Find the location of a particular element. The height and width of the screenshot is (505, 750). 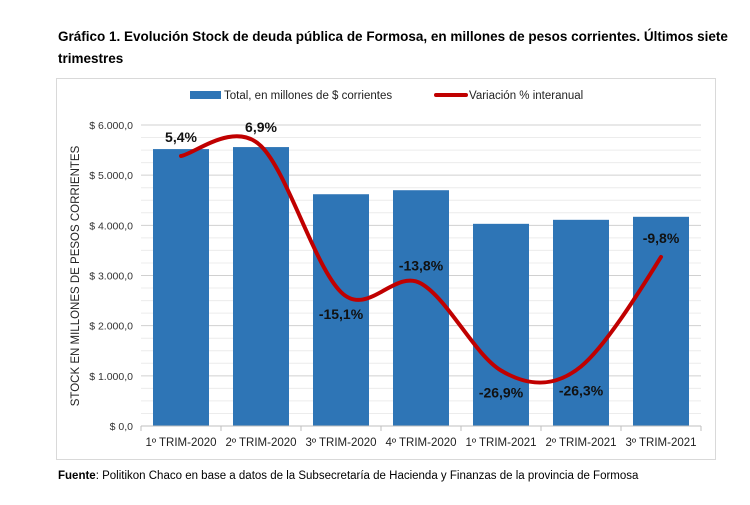

data-label: -15,1% is located at coordinates (341, 314).